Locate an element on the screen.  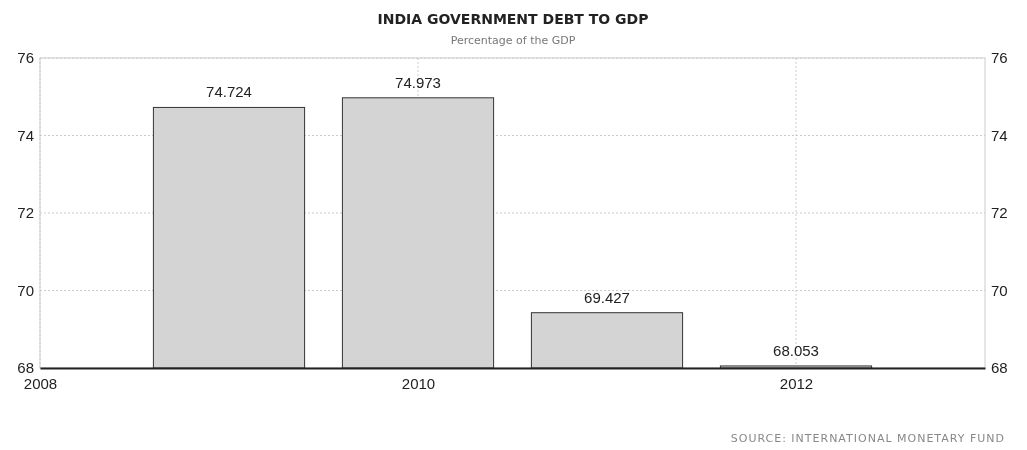
x-tick-label: 2010 is located at coordinates (418, 383).